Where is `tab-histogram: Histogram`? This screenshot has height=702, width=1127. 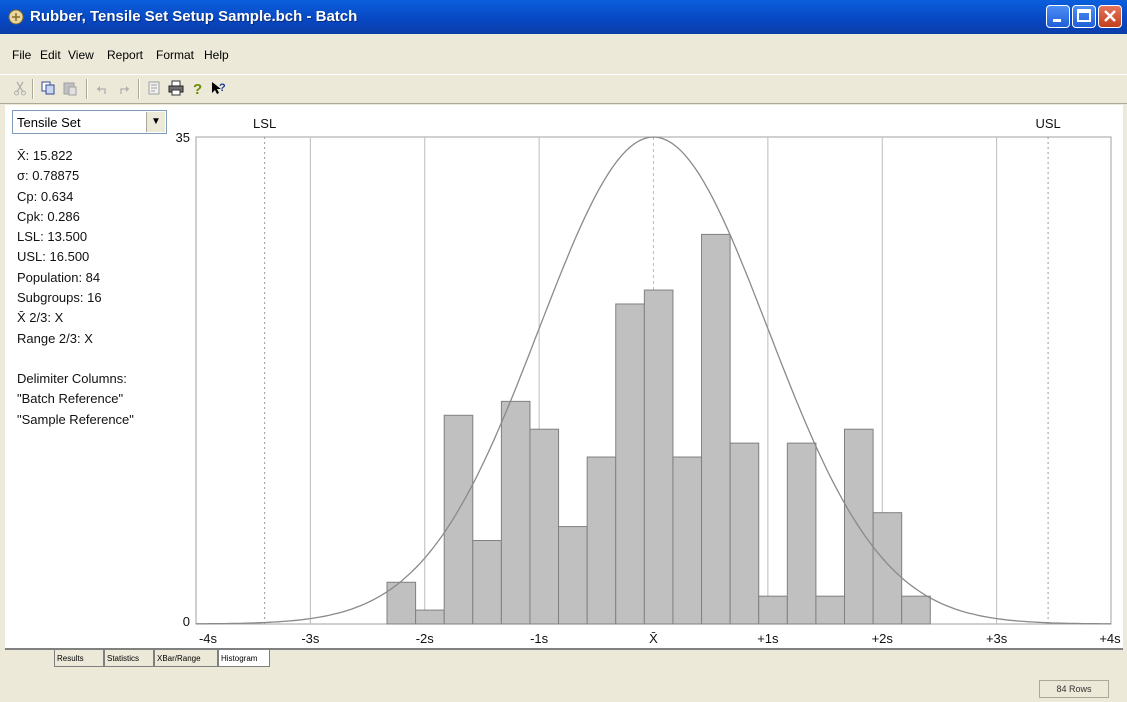 tab-histogram: Histogram is located at coordinates (244, 658).